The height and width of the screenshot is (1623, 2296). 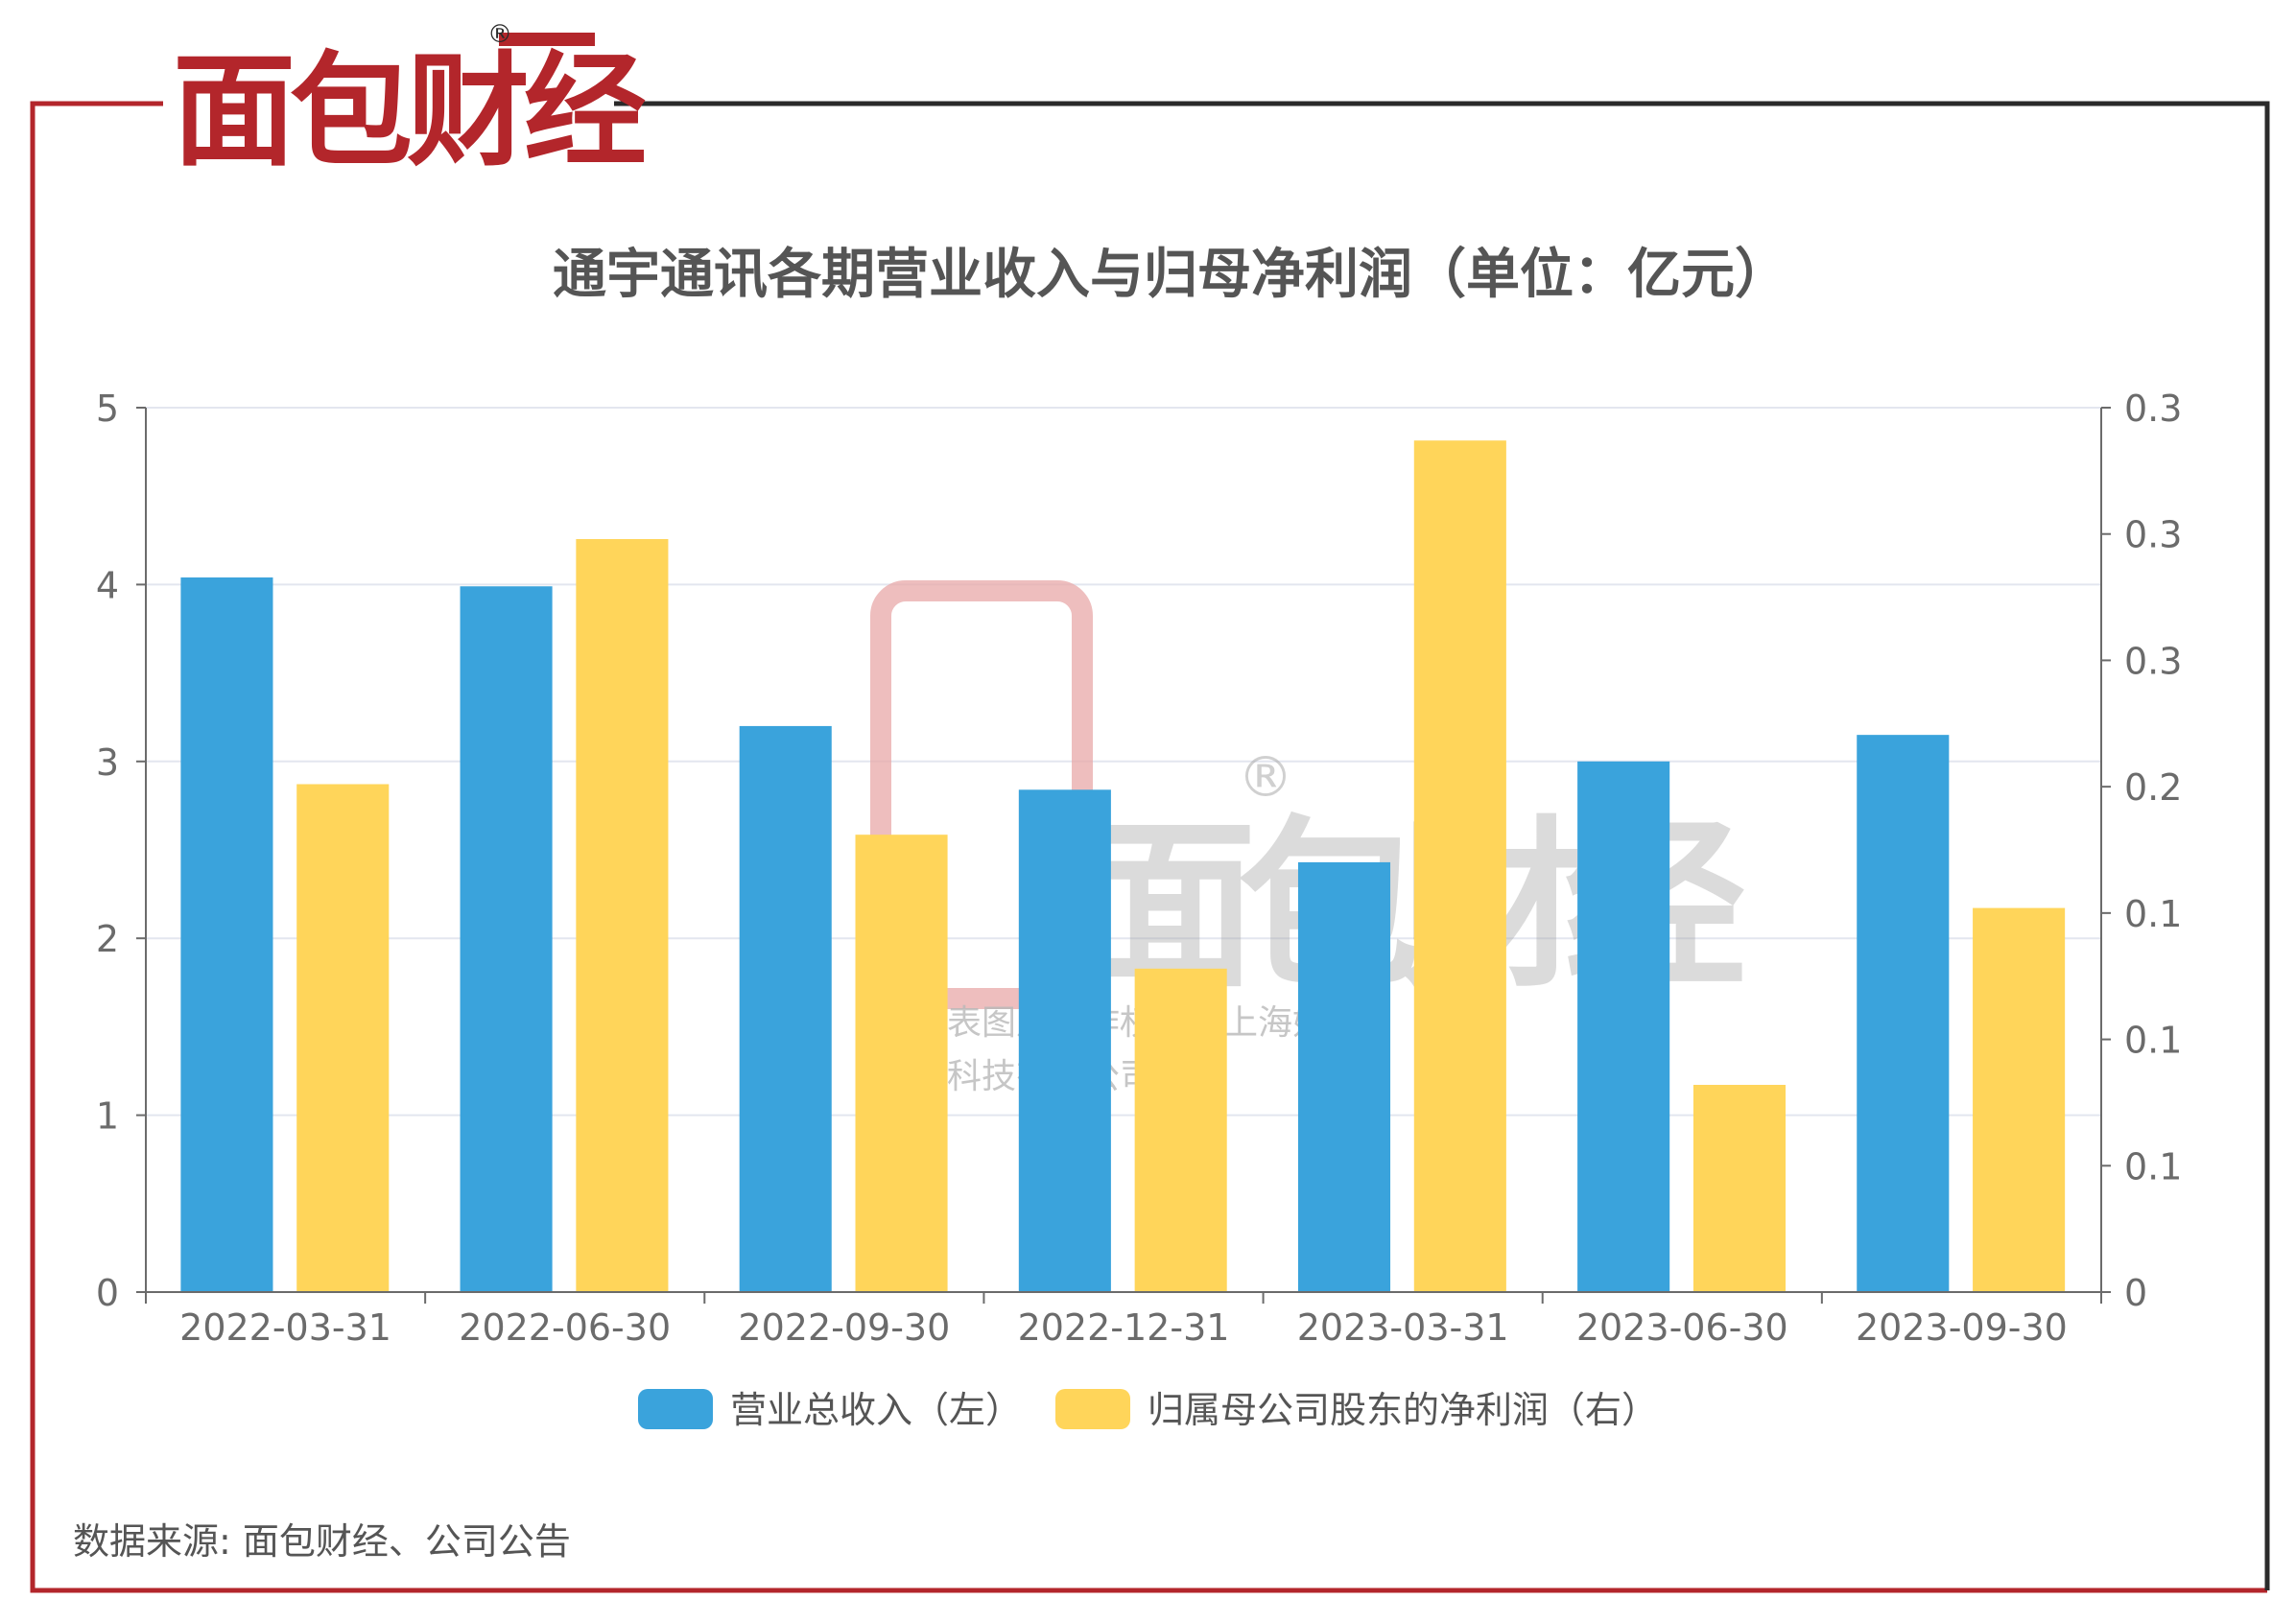 I want to click on x-tick-label: 2022-03-31, so click(x=285, y=1327).